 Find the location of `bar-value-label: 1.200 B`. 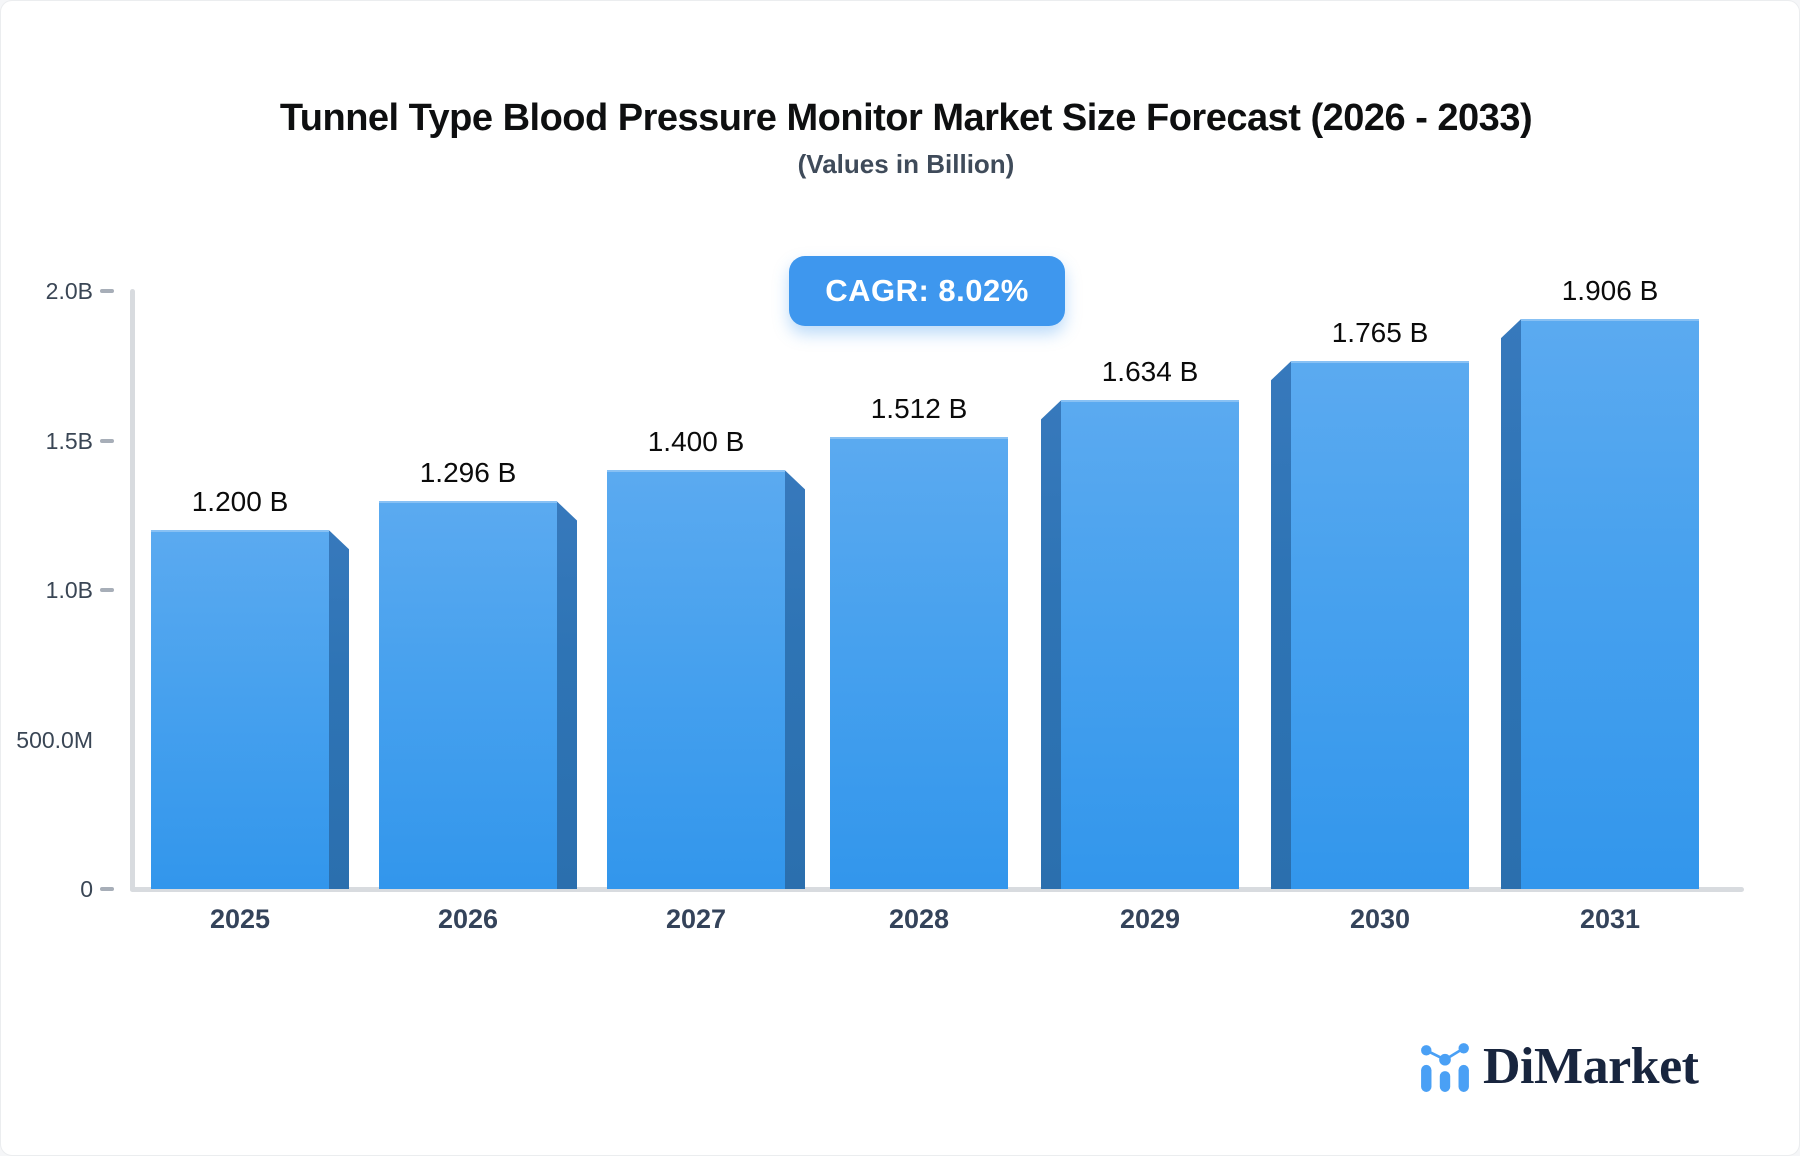

bar-value-label: 1.200 B is located at coordinates (240, 502).